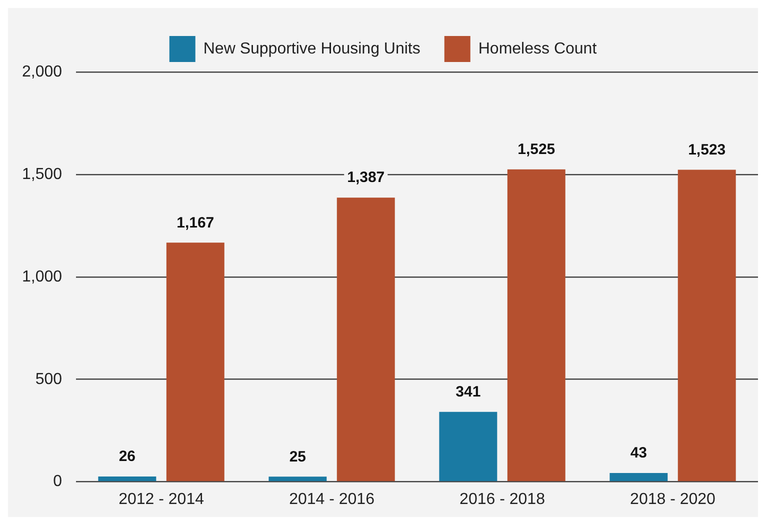  I want to click on data-label: 25, so click(297, 457).